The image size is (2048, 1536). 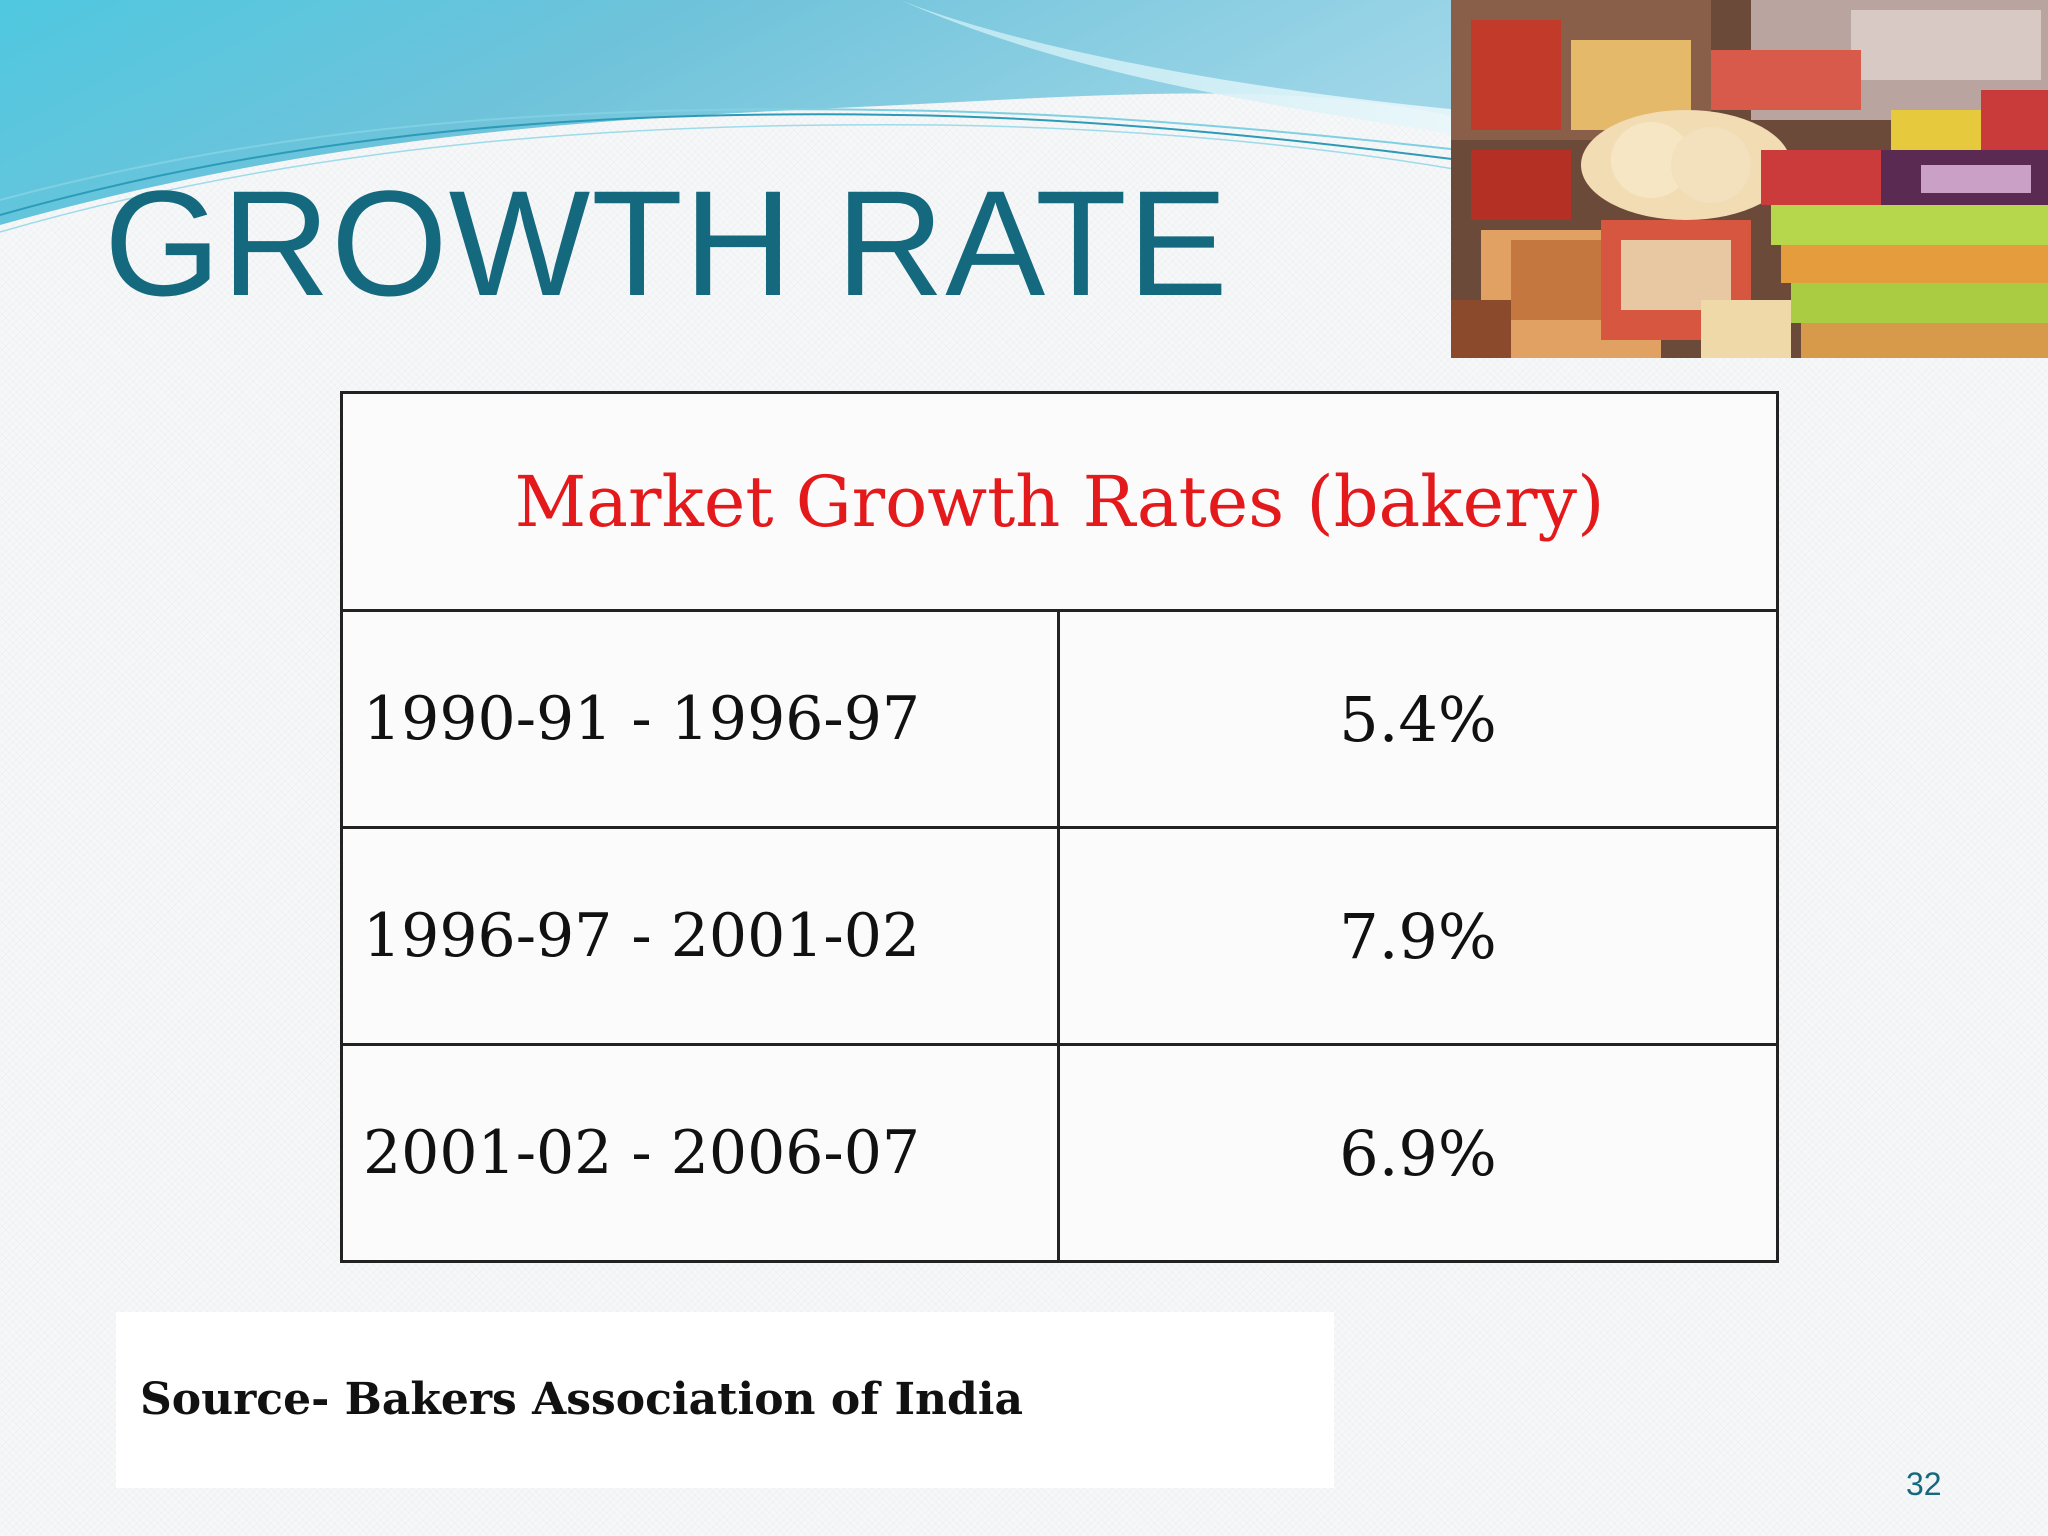 I want to click on table-row: 1996-97 - 2001-02 7.9%, so click(x=1060, y=936).